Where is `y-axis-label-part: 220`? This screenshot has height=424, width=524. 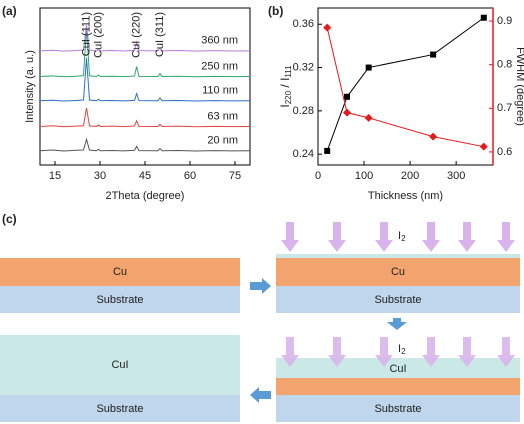
y-axis-label-part: 220 is located at coordinates (288, 97).